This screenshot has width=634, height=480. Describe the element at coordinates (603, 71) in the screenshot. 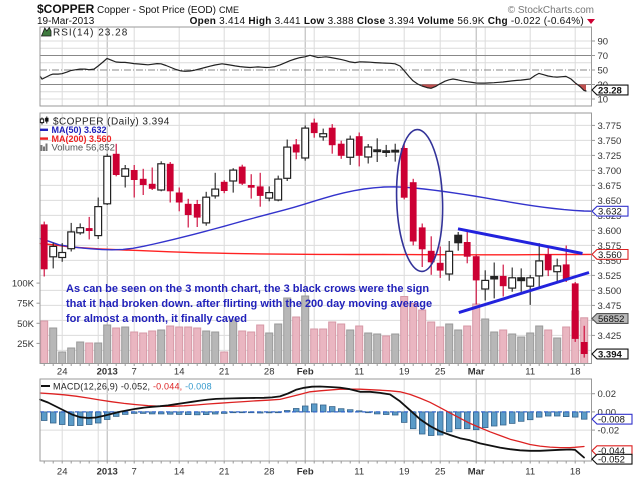

I see `svg-text: 50` at that location.